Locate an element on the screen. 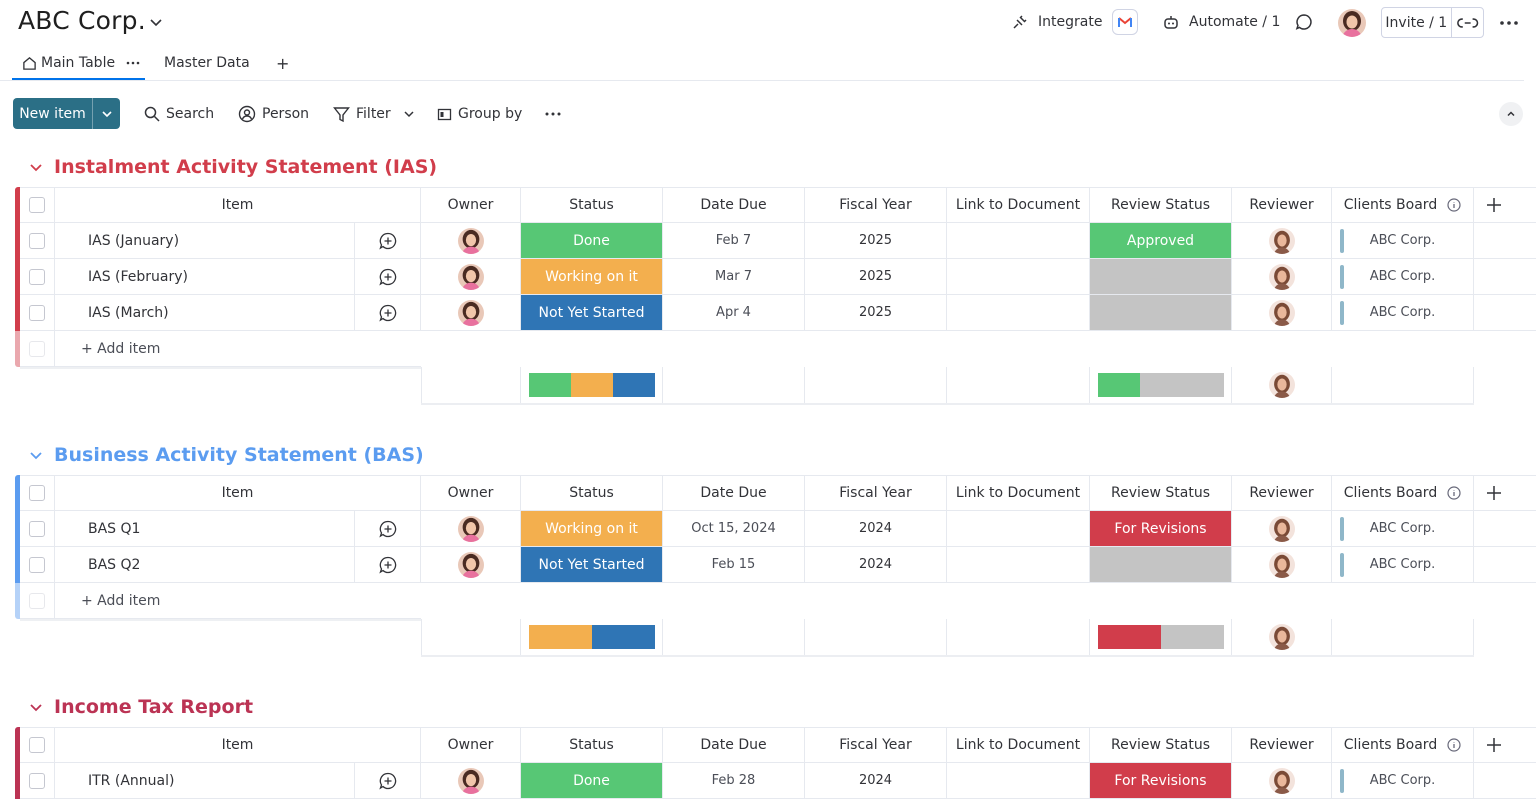 The width and height of the screenshot is (1536, 806). item-name: ITR (Annual) is located at coordinates (131, 780).